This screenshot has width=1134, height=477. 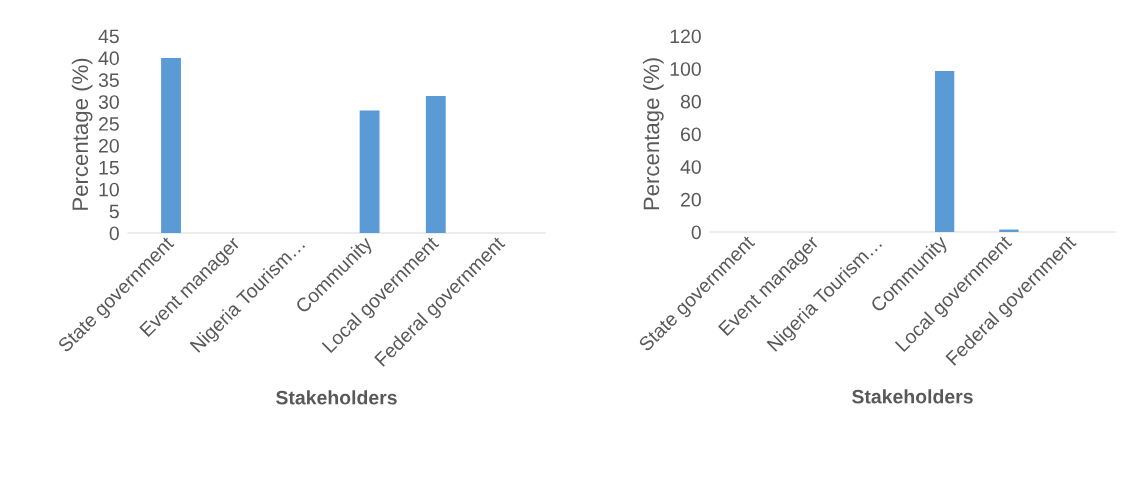 What do you see at coordinates (108, 80) in the screenshot?
I see `y-tick-label: 35` at bounding box center [108, 80].